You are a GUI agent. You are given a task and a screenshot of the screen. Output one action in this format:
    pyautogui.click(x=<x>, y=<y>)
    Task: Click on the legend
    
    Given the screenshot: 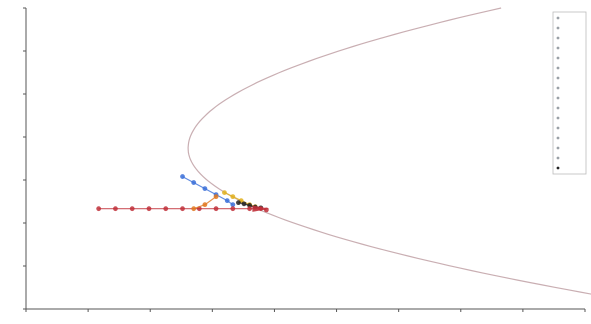 What is the action you would take?
    pyautogui.click(x=569, y=93)
    